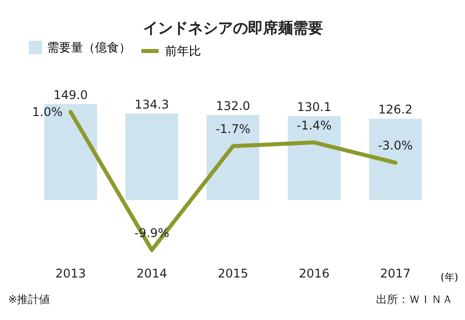 The image size is (465, 320). Describe the element at coordinates (152, 273) in the screenshot. I see `x-tick-label: 2014` at that location.